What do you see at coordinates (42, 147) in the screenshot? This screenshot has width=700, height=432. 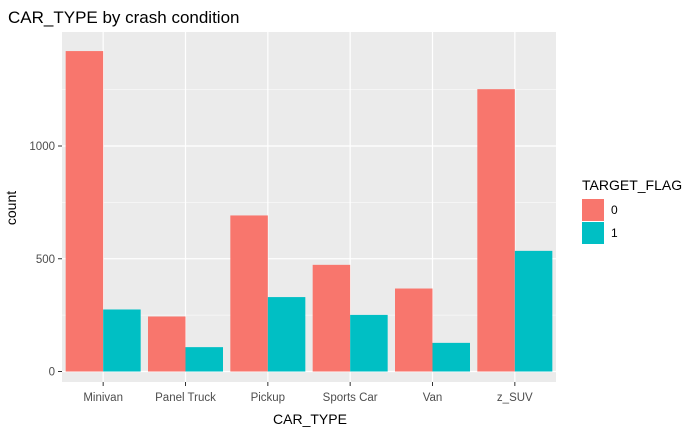 I see `y-tick-label: 1000` at bounding box center [42, 147].